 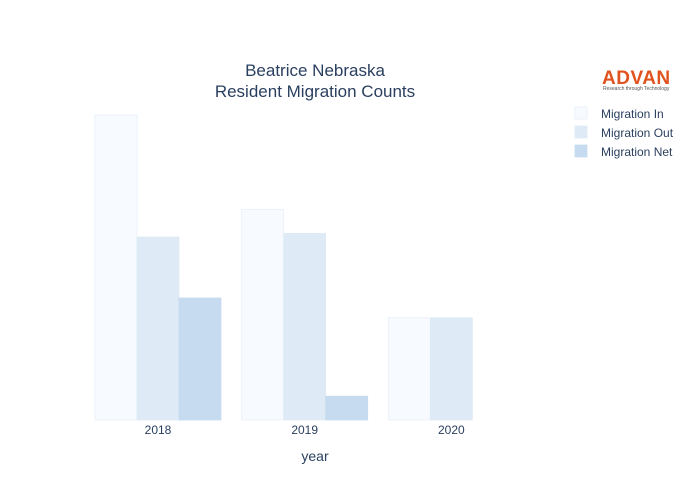 I want to click on legend-label-migration-in: Migration In, so click(x=632, y=114).